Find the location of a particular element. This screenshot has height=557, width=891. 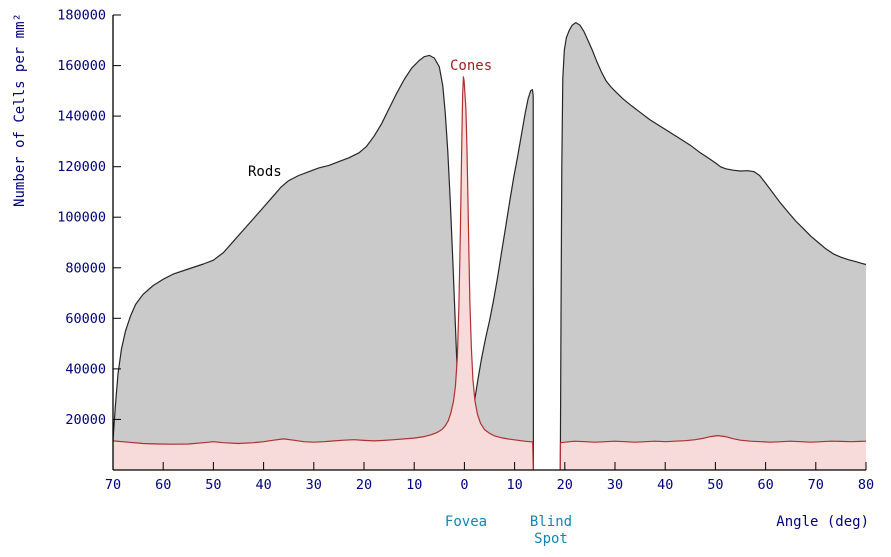

y-tick-label: 80000 is located at coordinates (85, 268).